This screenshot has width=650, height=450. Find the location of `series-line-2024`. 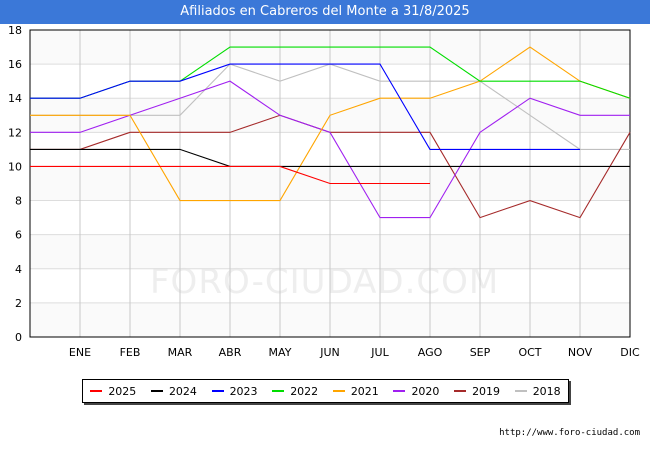

series-line-2024 is located at coordinates (330, 157).